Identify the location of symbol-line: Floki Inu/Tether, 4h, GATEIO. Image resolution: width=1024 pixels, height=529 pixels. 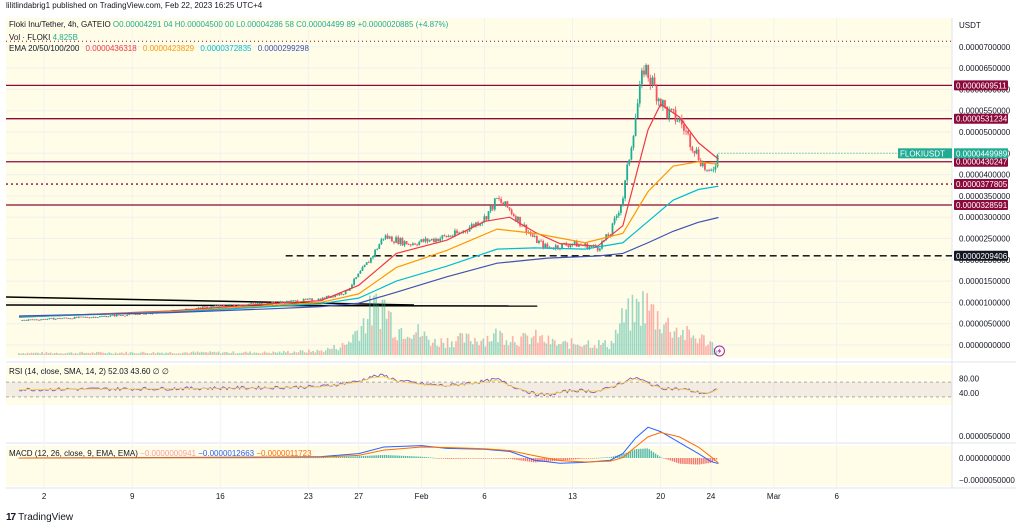
(60, 24).